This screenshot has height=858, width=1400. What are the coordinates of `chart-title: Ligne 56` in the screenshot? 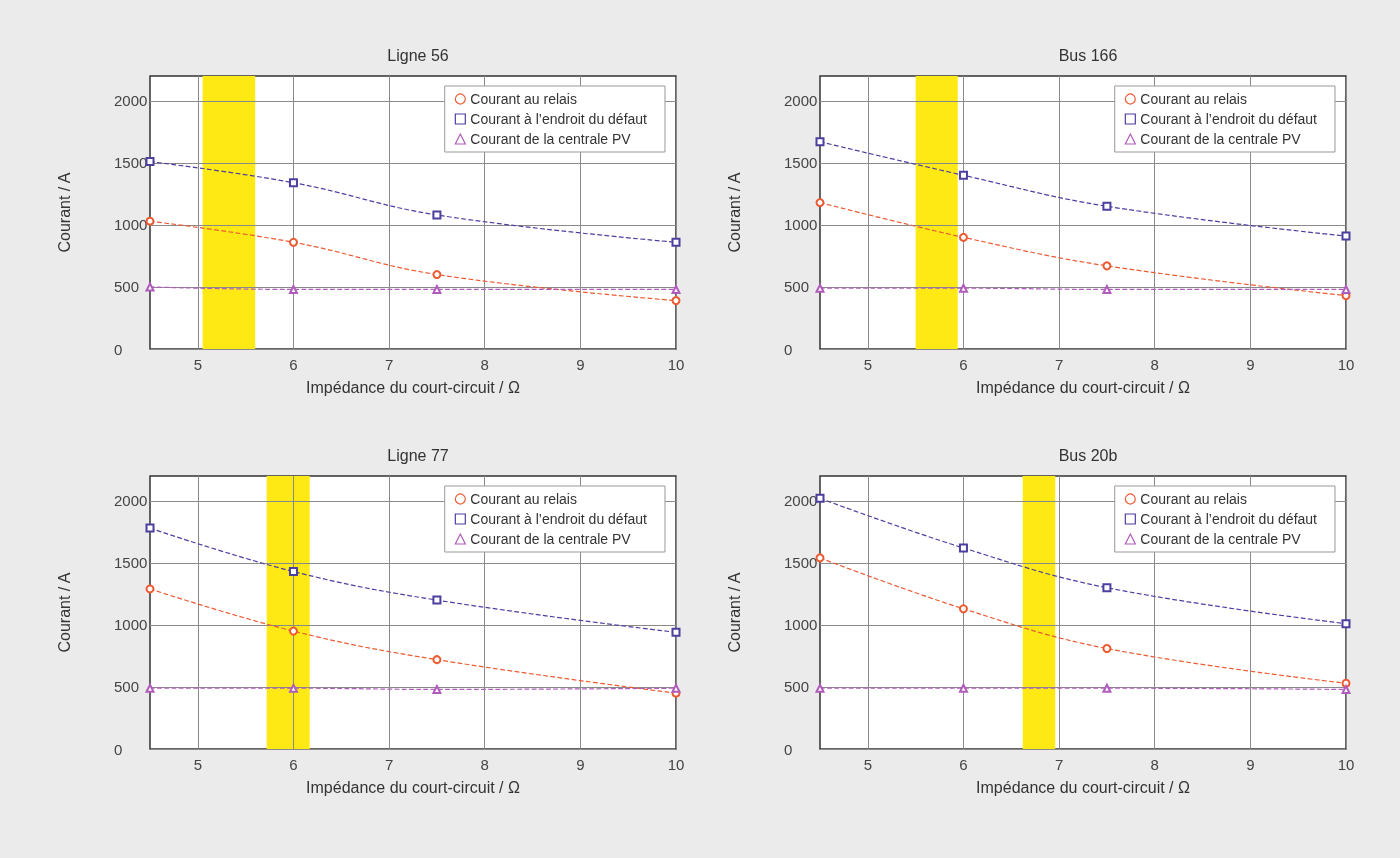 It's located at (418, 55).